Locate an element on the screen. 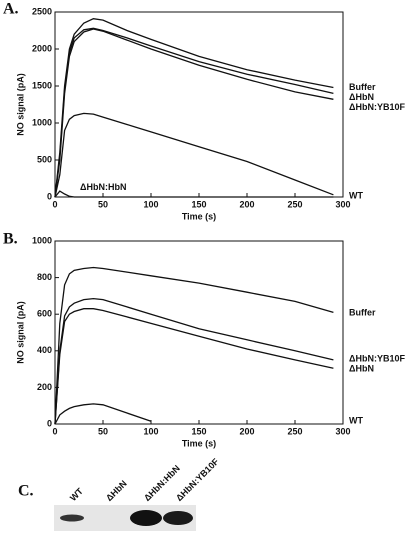 This screenshot has height=533, width=410. panel-label: C. is located at coordinates (26, 491).